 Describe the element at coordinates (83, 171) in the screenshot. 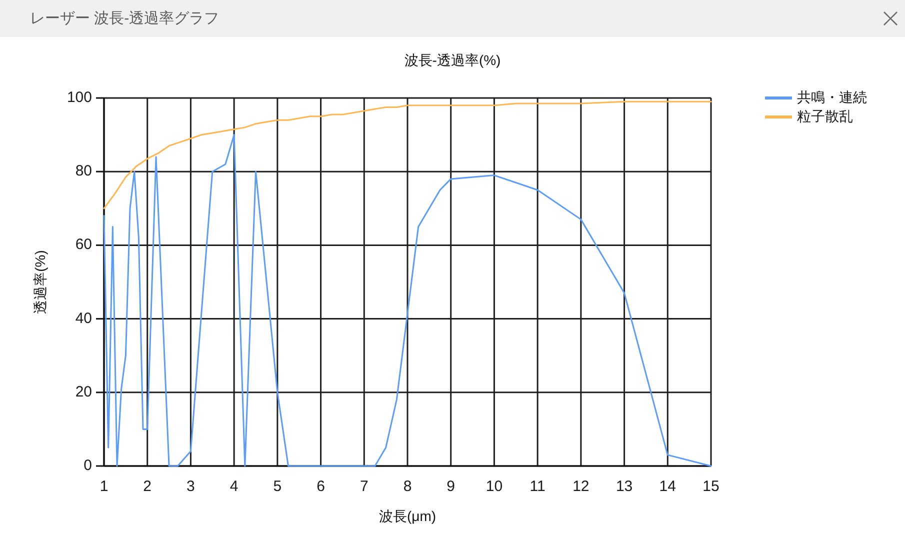

I see `y-tick-label: 80` at that location.